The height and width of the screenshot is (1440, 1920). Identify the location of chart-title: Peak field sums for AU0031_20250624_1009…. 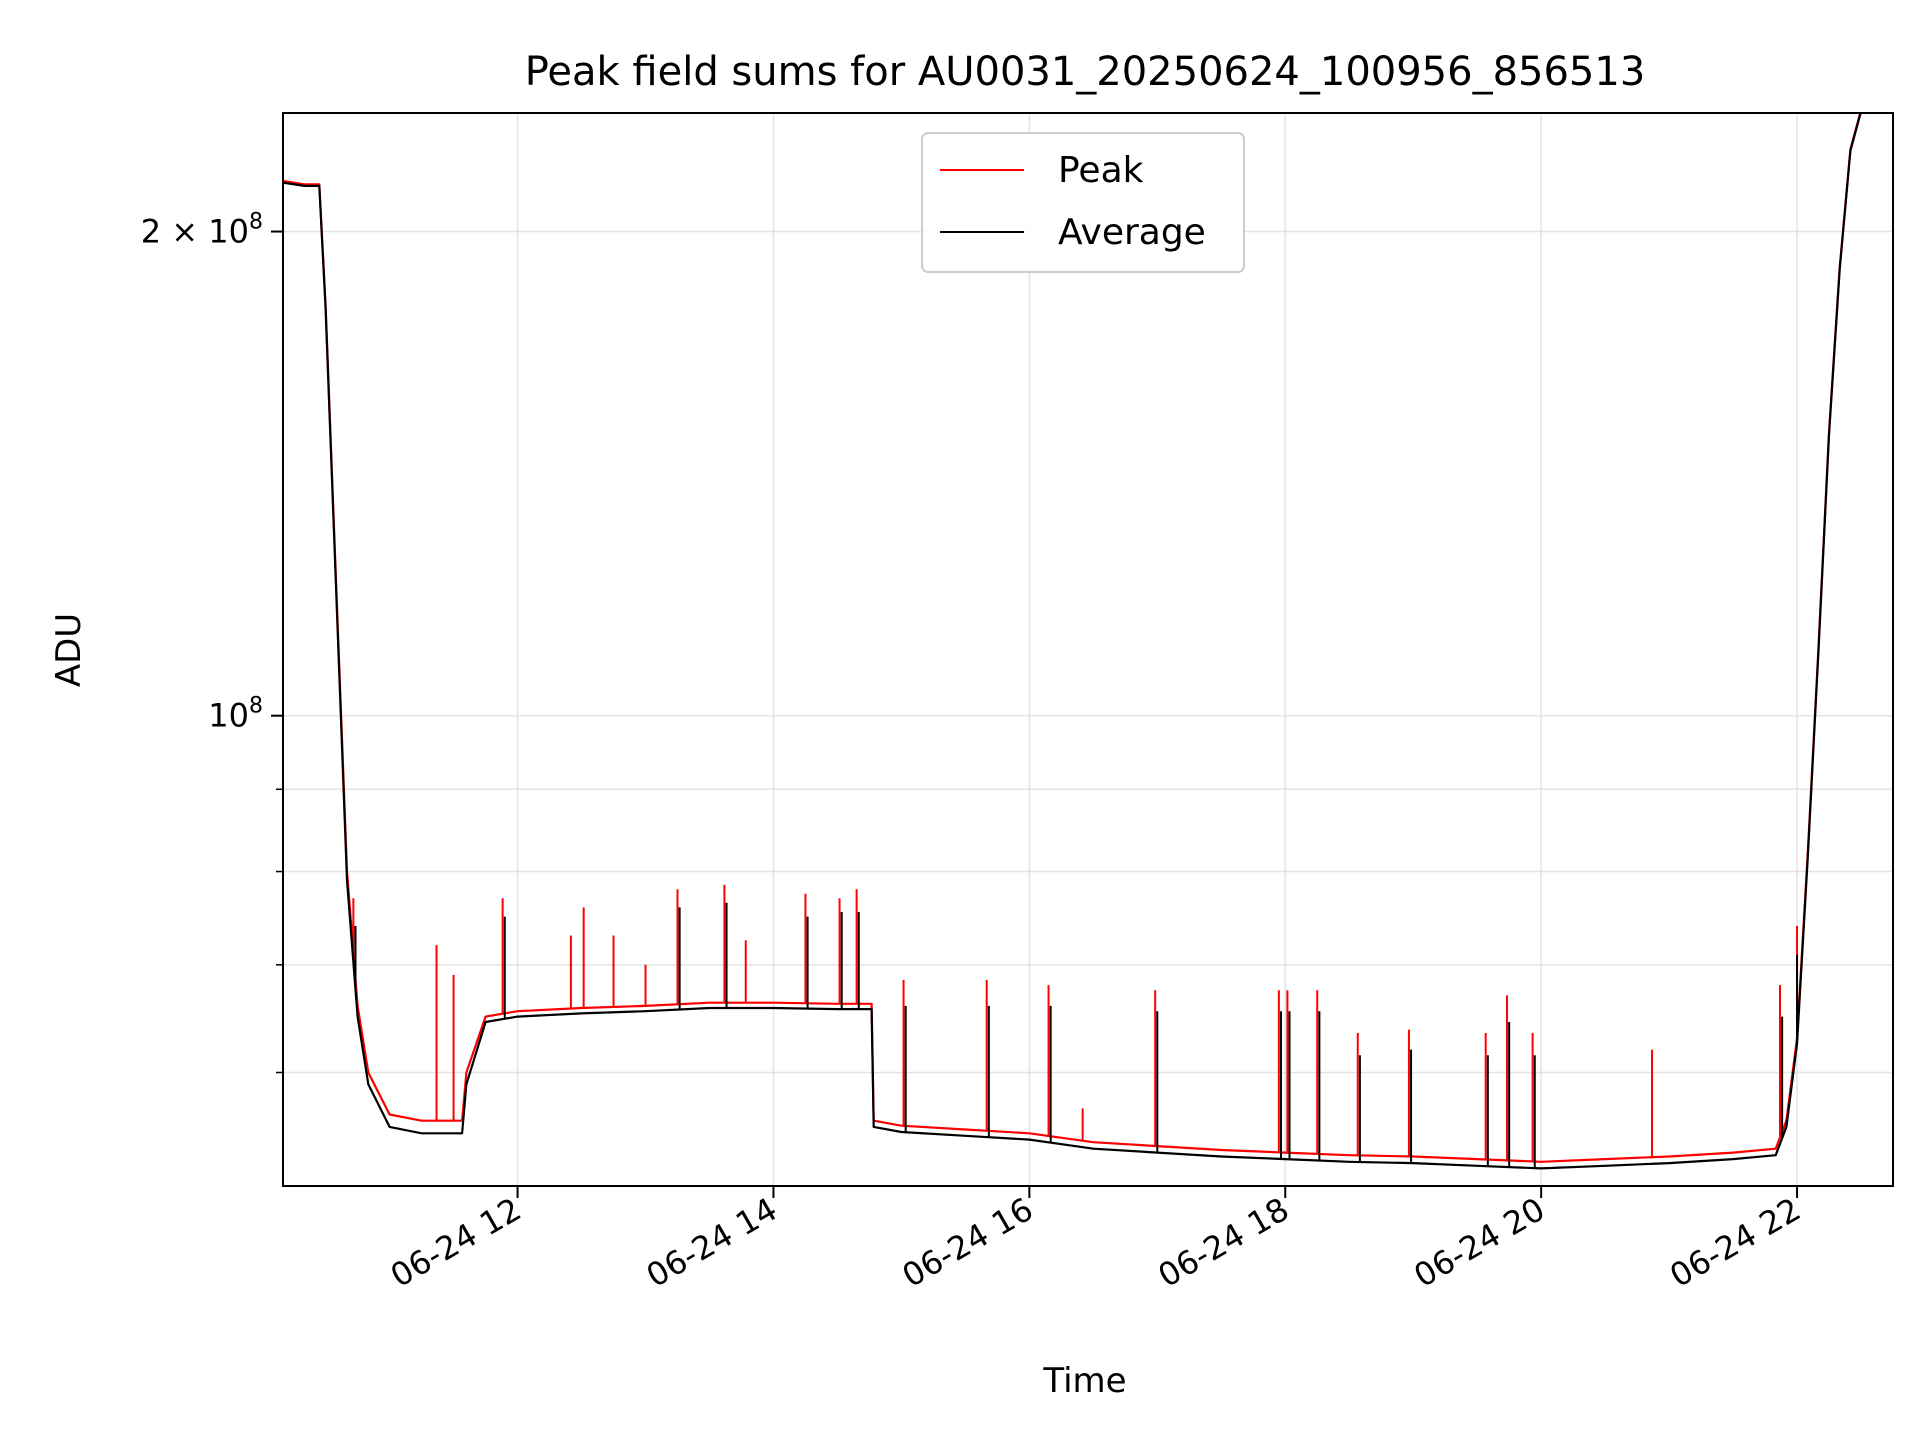
(1085, 72).